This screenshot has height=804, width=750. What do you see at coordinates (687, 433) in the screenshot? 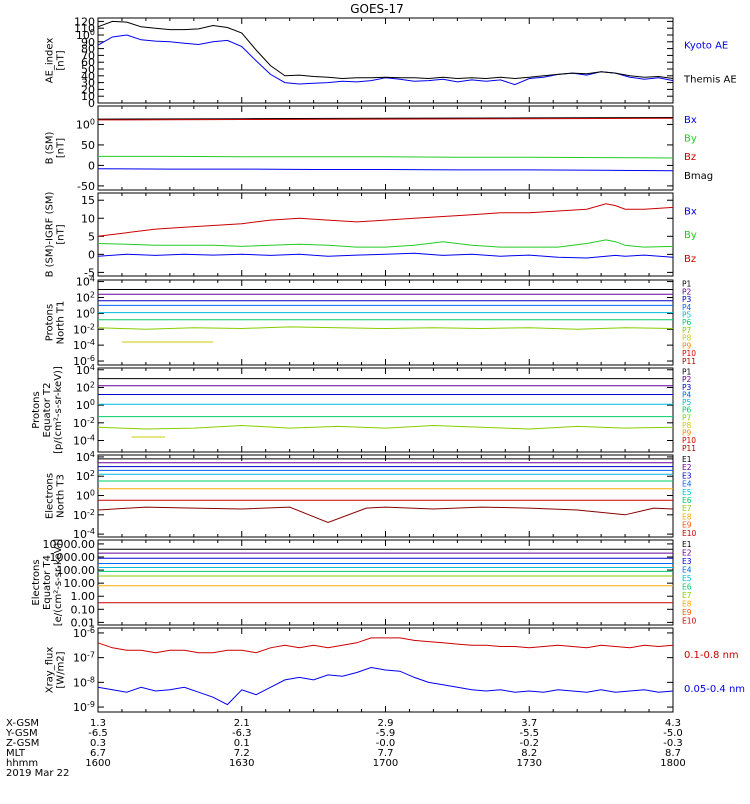
I see `legend-label: P9` at bounding box center [687, 433].